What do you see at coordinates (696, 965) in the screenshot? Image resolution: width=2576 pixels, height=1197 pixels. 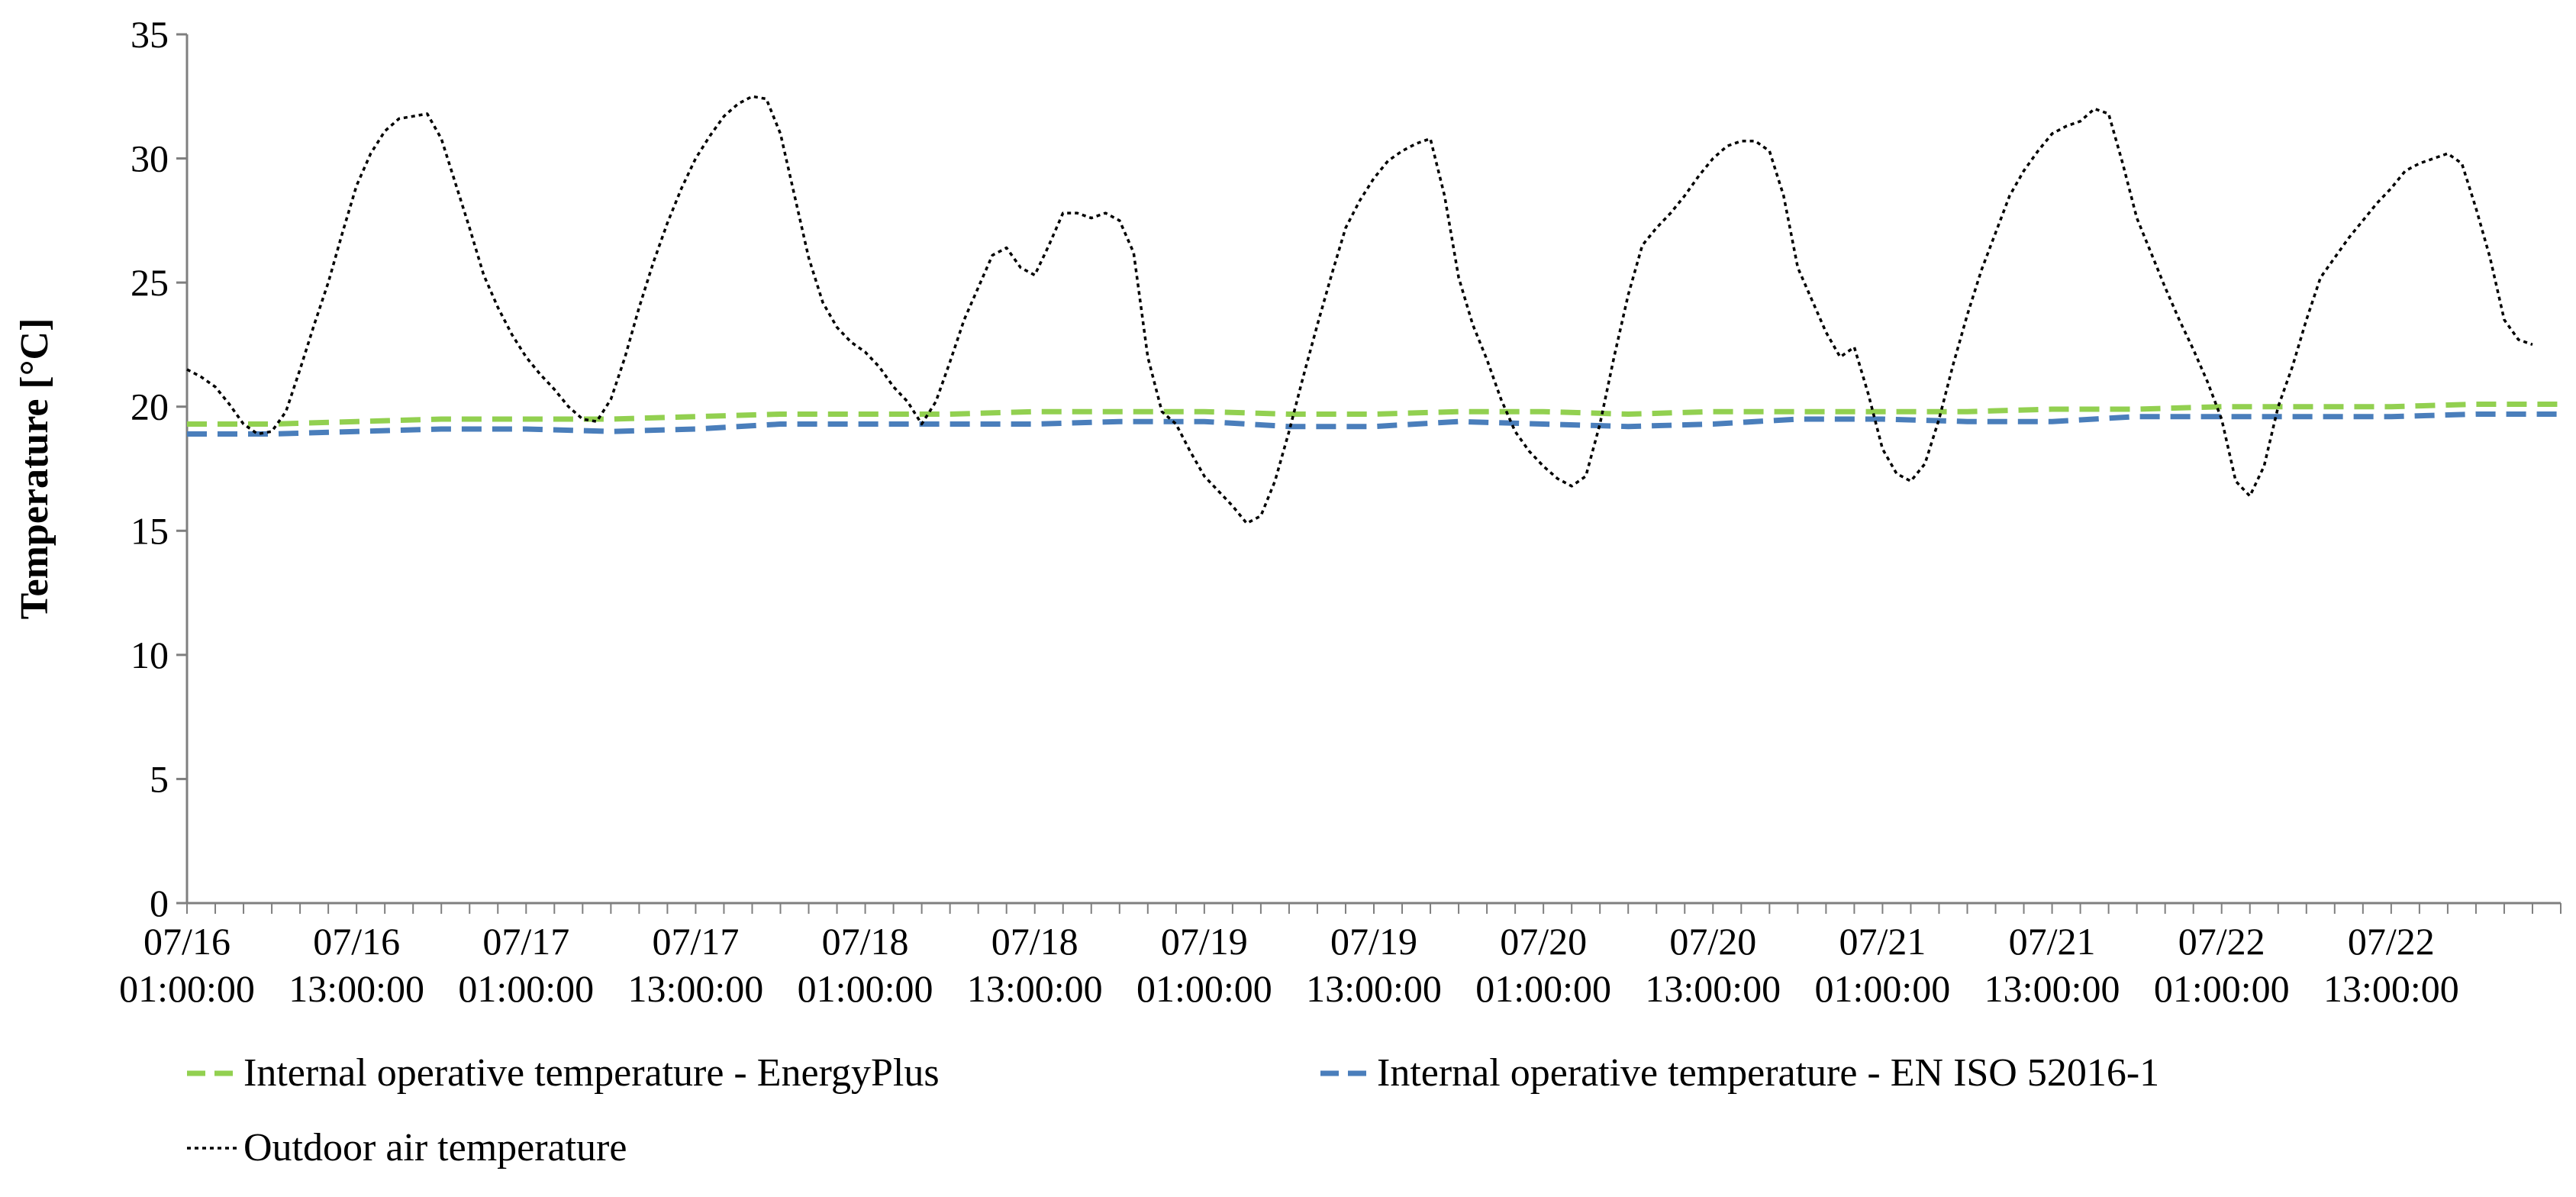 I see `x-tick-label: 07/17 13:00:00` at bounding box center [696, 965].